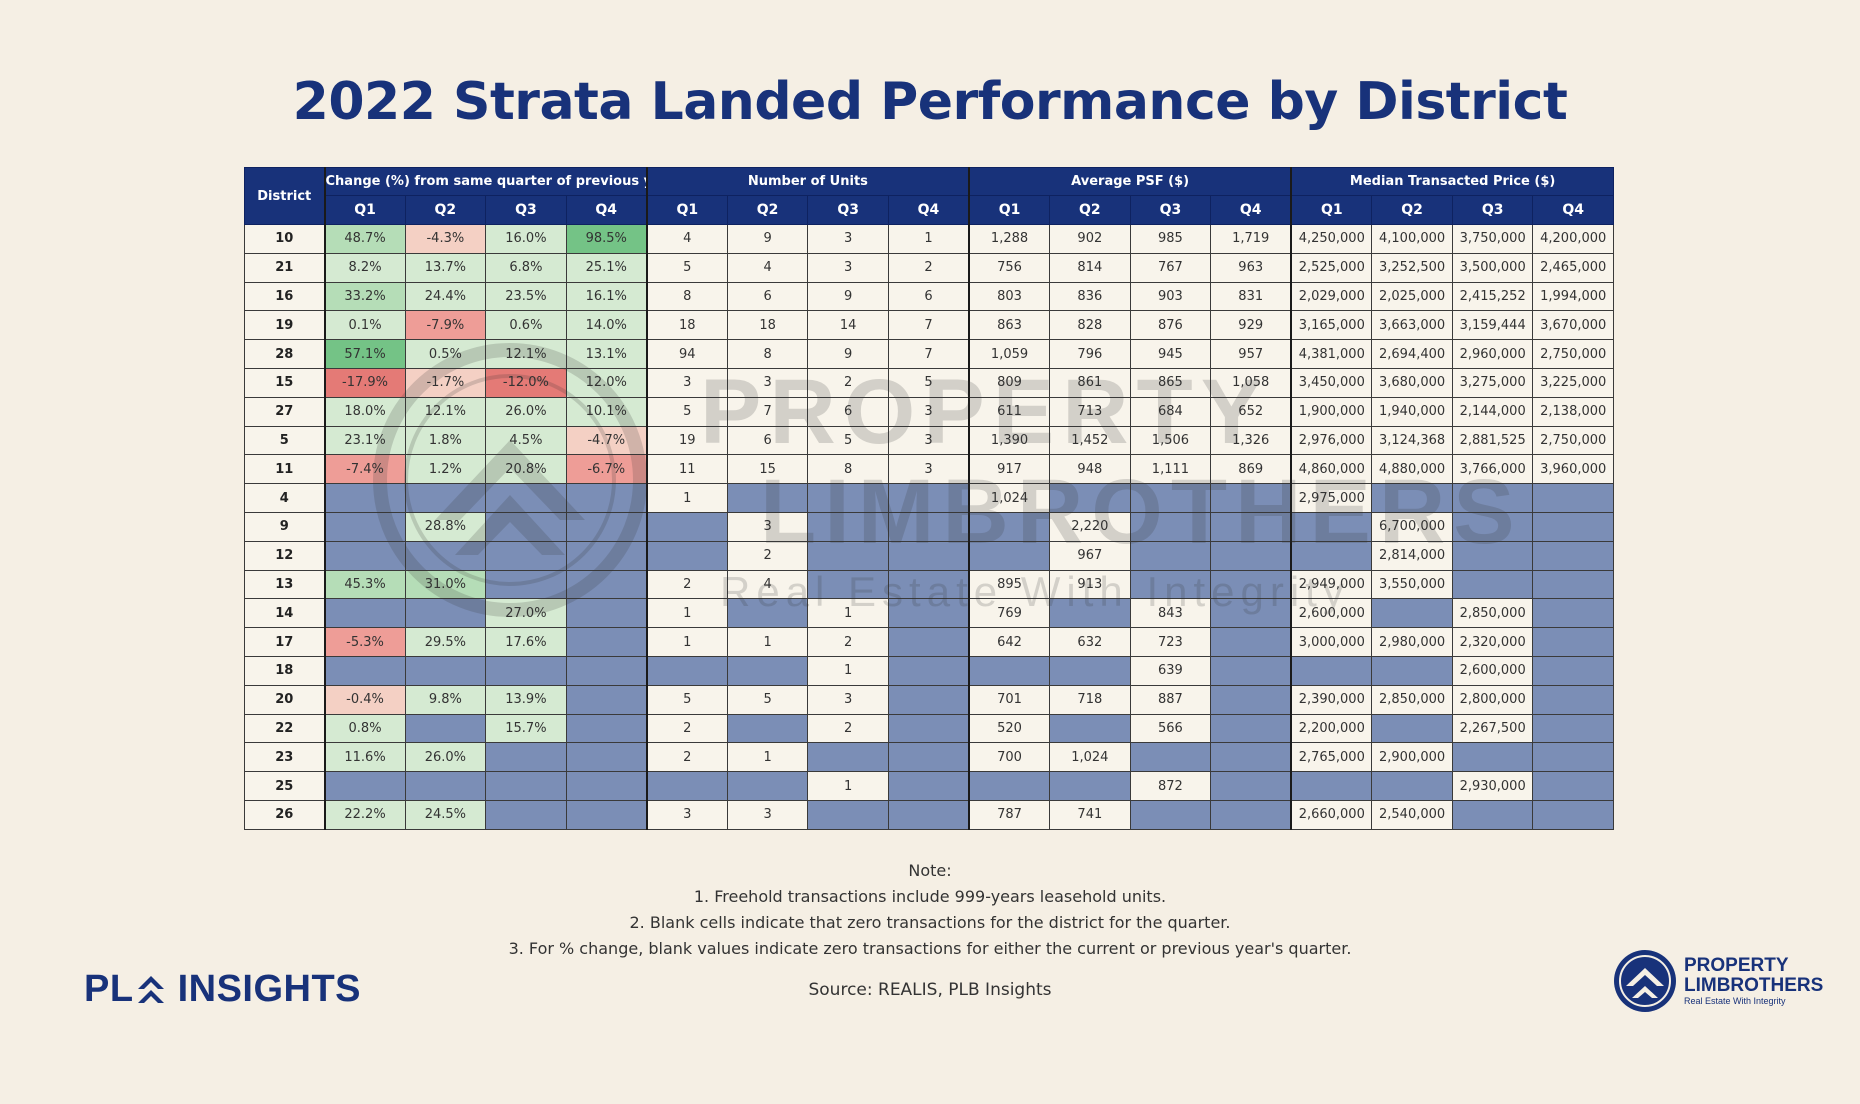  What do you see at coordinates (284, 584) in the screenshot?
I see `district-cell: 13` at bounding box center [284, 584].